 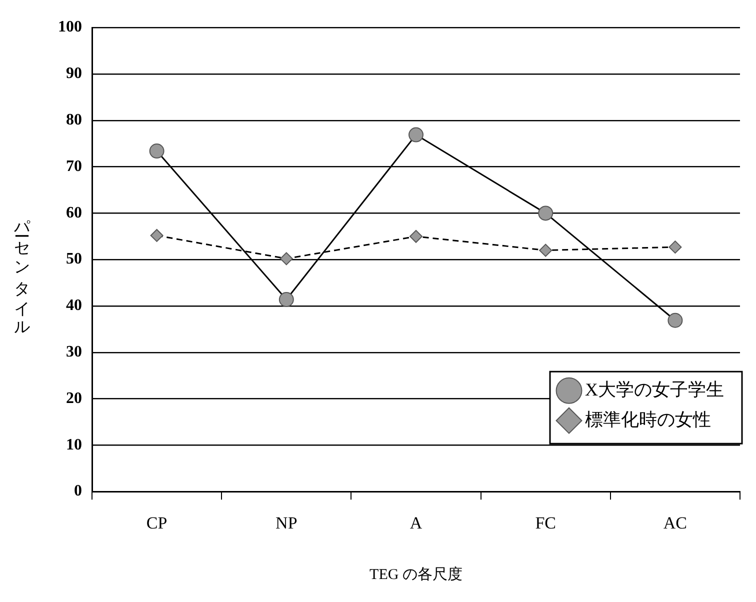 What do you see at coordinates (74, 120) in the screenshot?
I see `y-tick-label: 80` at bounding box center [74, 120].